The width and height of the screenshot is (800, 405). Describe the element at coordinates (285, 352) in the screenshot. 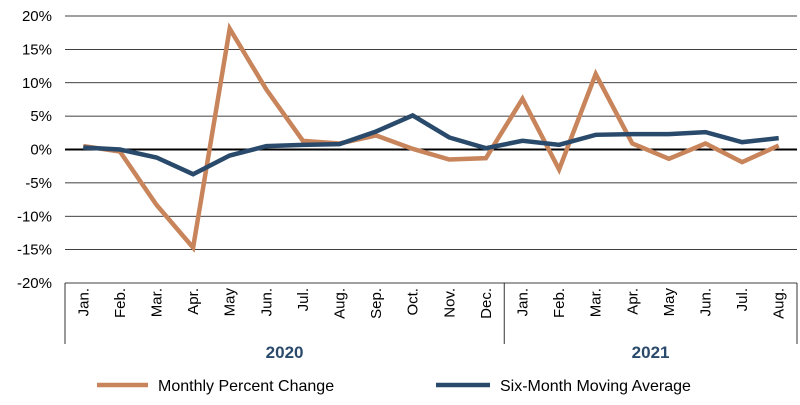

I see `year-group-label: 2020` at that location.